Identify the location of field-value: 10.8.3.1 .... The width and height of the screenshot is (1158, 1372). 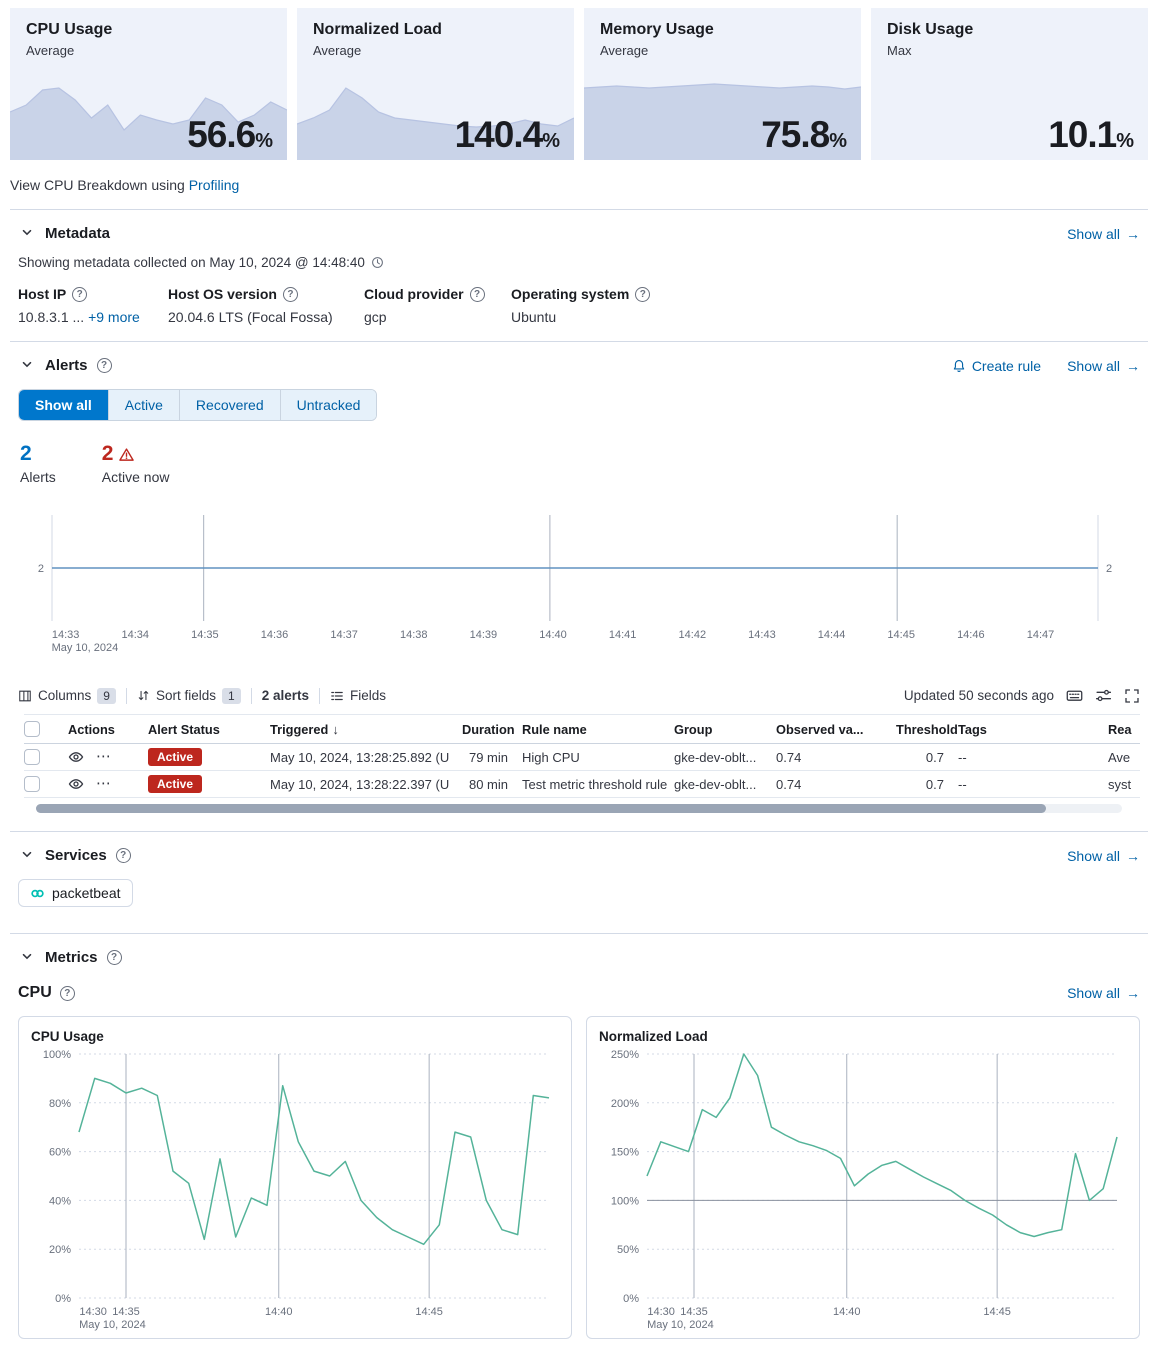
(51, 317).